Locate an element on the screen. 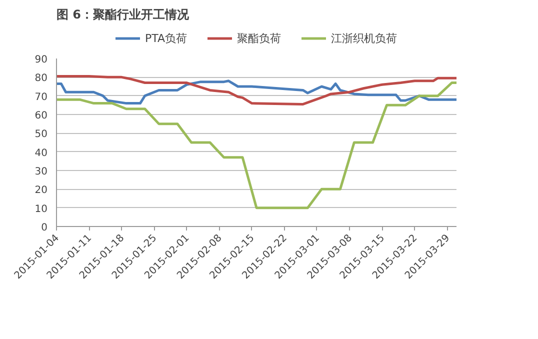 The image size is (538, 339). y-tick-label: 80 is located at coordinates (41, 78).